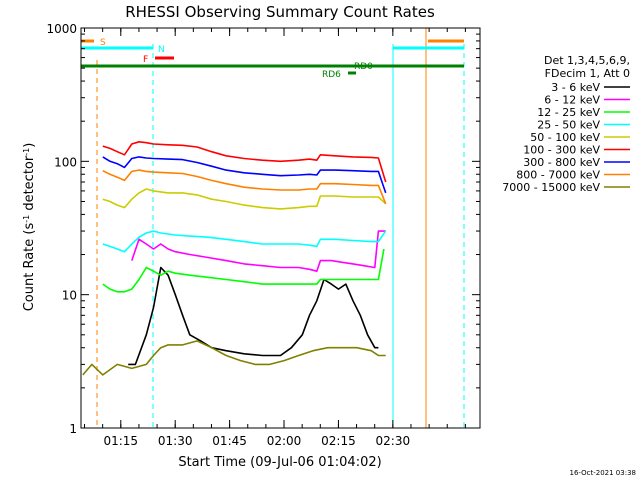 This screenshot has width=640, height=480. What do you see at coordinates (29, 145) in the screenshot?
I see `y-axis-label-end: )` at bounding box center [29, 145].